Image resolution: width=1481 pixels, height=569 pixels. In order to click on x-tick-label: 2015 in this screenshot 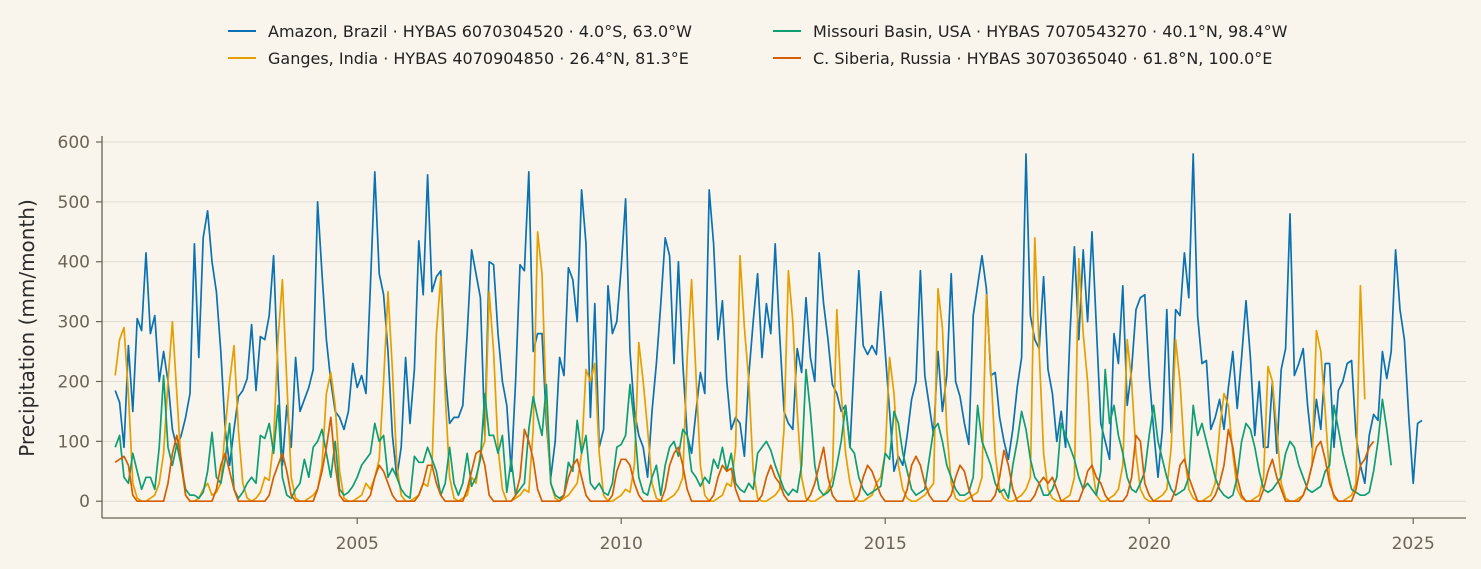, I will do `click(885, 544)`.